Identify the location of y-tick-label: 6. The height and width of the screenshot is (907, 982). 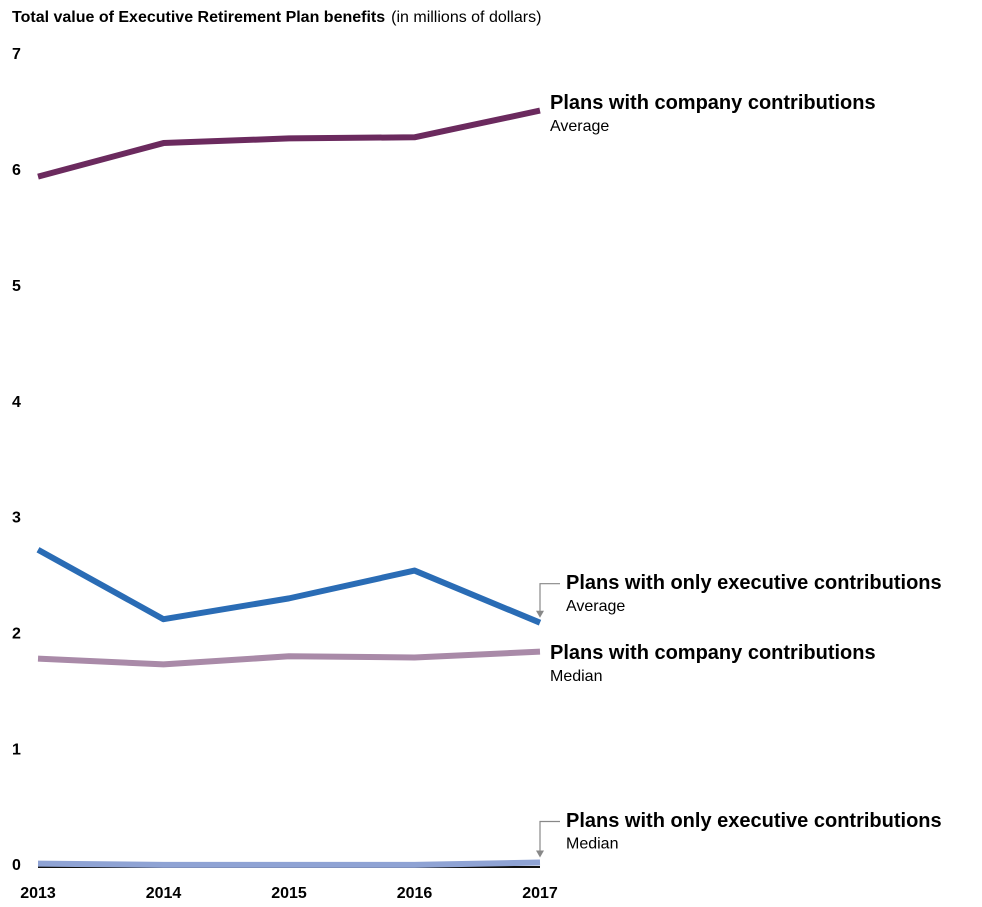
(16, 170).